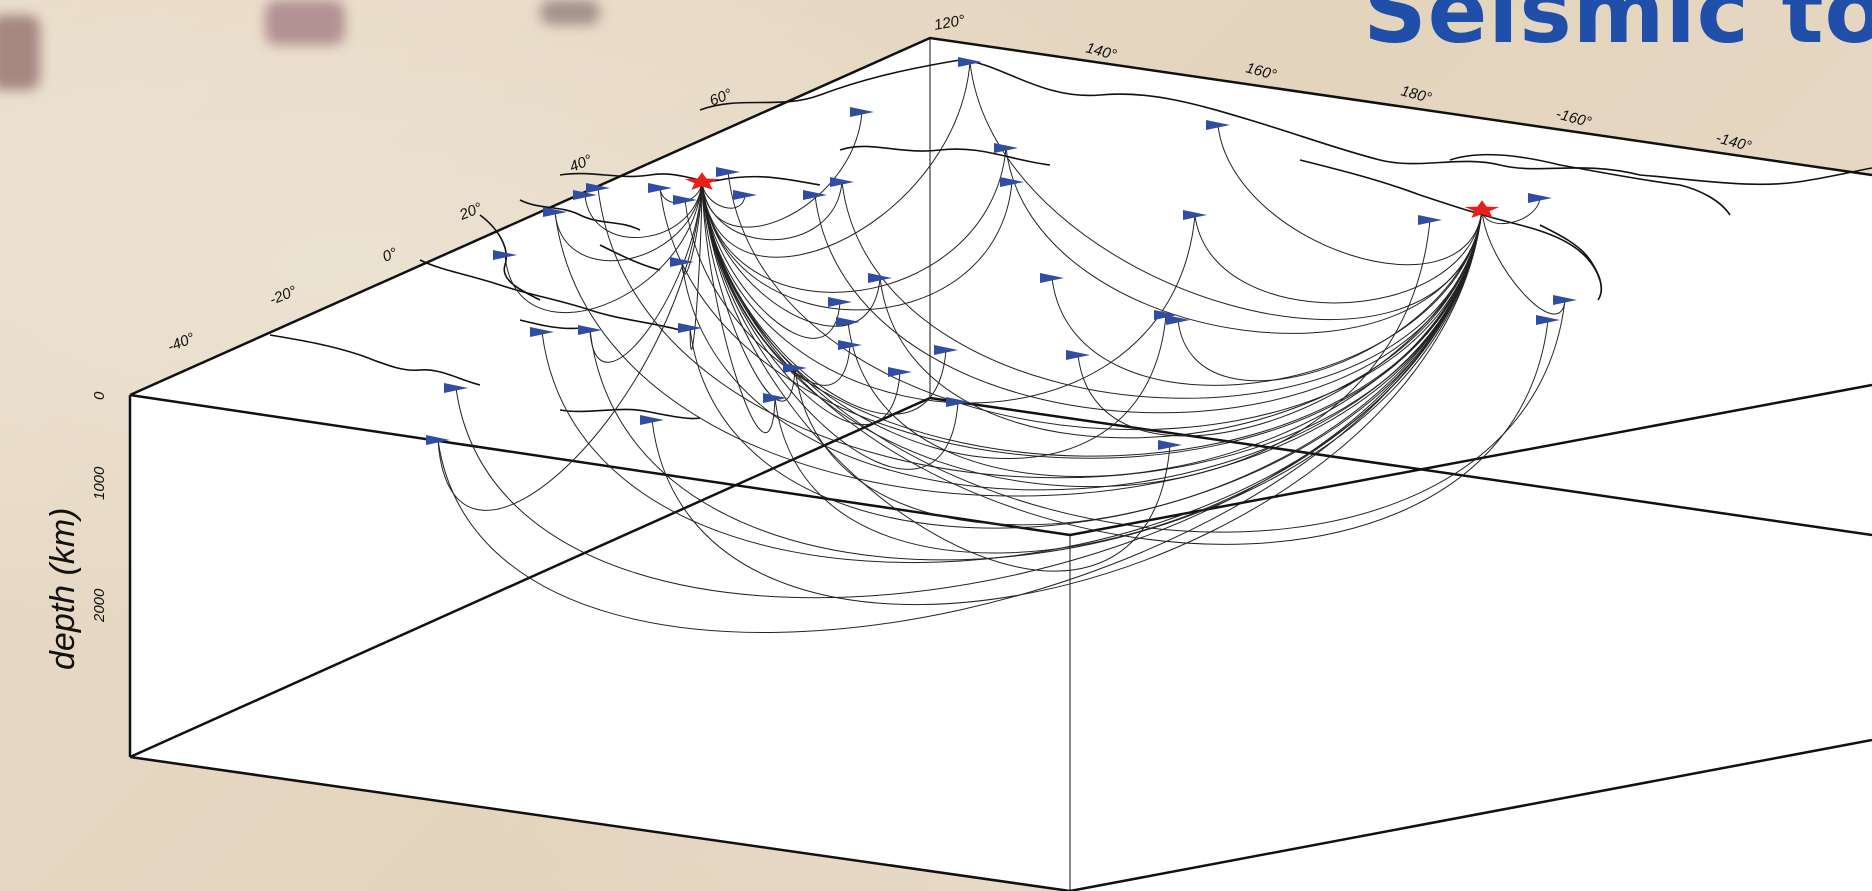 Image resolution: width=1872 pixels, height=891 pixels. Describe the element at coordinates (99, 395) in the screenshot. I see `depth-tick-0: 0` at that location.